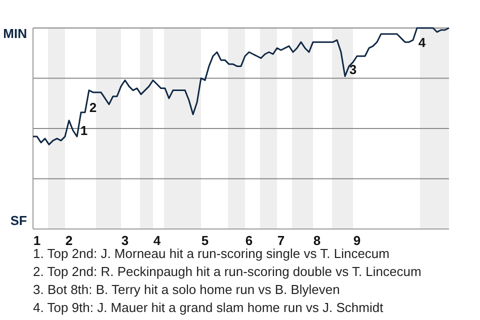  Describe the element at coordinates (353, 69) in the screenshot. I see `annotation: 3` at that location.